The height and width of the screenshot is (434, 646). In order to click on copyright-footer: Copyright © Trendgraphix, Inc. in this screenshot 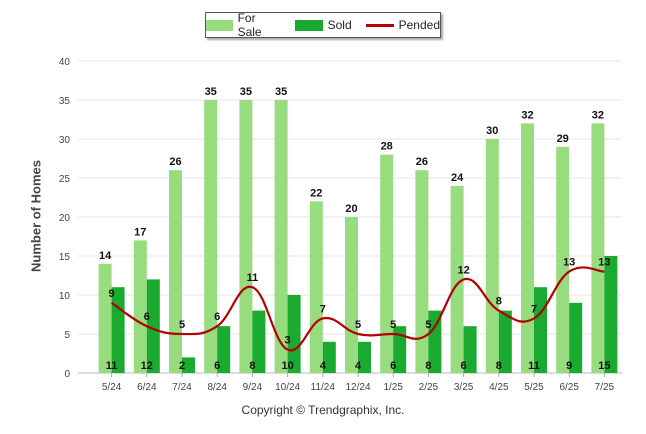, I will do `click(323, 410)`.